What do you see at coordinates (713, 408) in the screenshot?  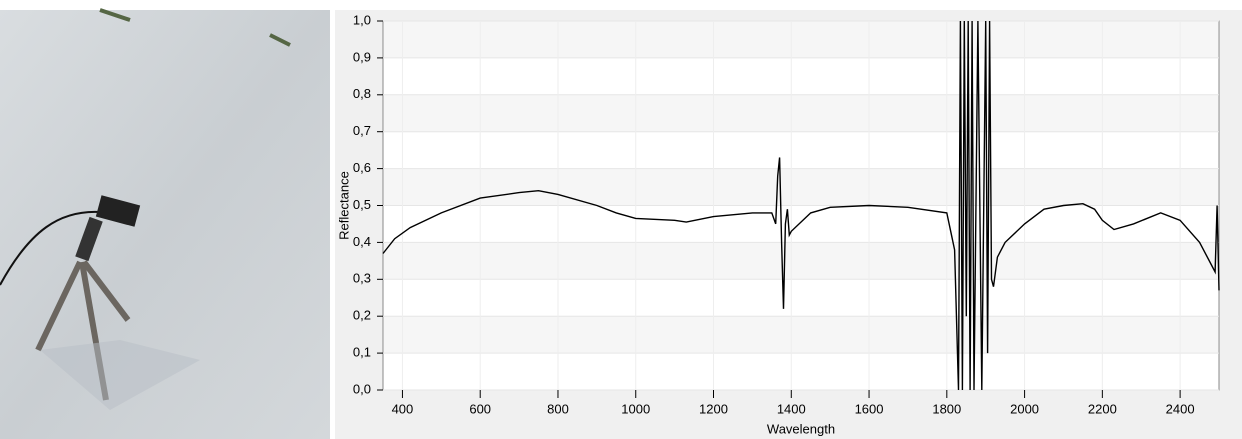 I see `x-tick-label: 1200` at bounding box center [713, 408].